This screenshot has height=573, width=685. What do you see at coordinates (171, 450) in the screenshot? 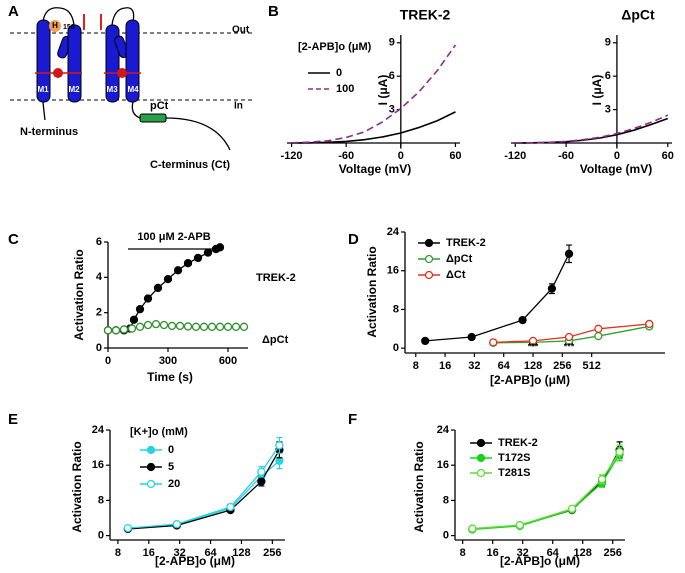
I see `legend-label: 0` at bounding box center [171, 450].